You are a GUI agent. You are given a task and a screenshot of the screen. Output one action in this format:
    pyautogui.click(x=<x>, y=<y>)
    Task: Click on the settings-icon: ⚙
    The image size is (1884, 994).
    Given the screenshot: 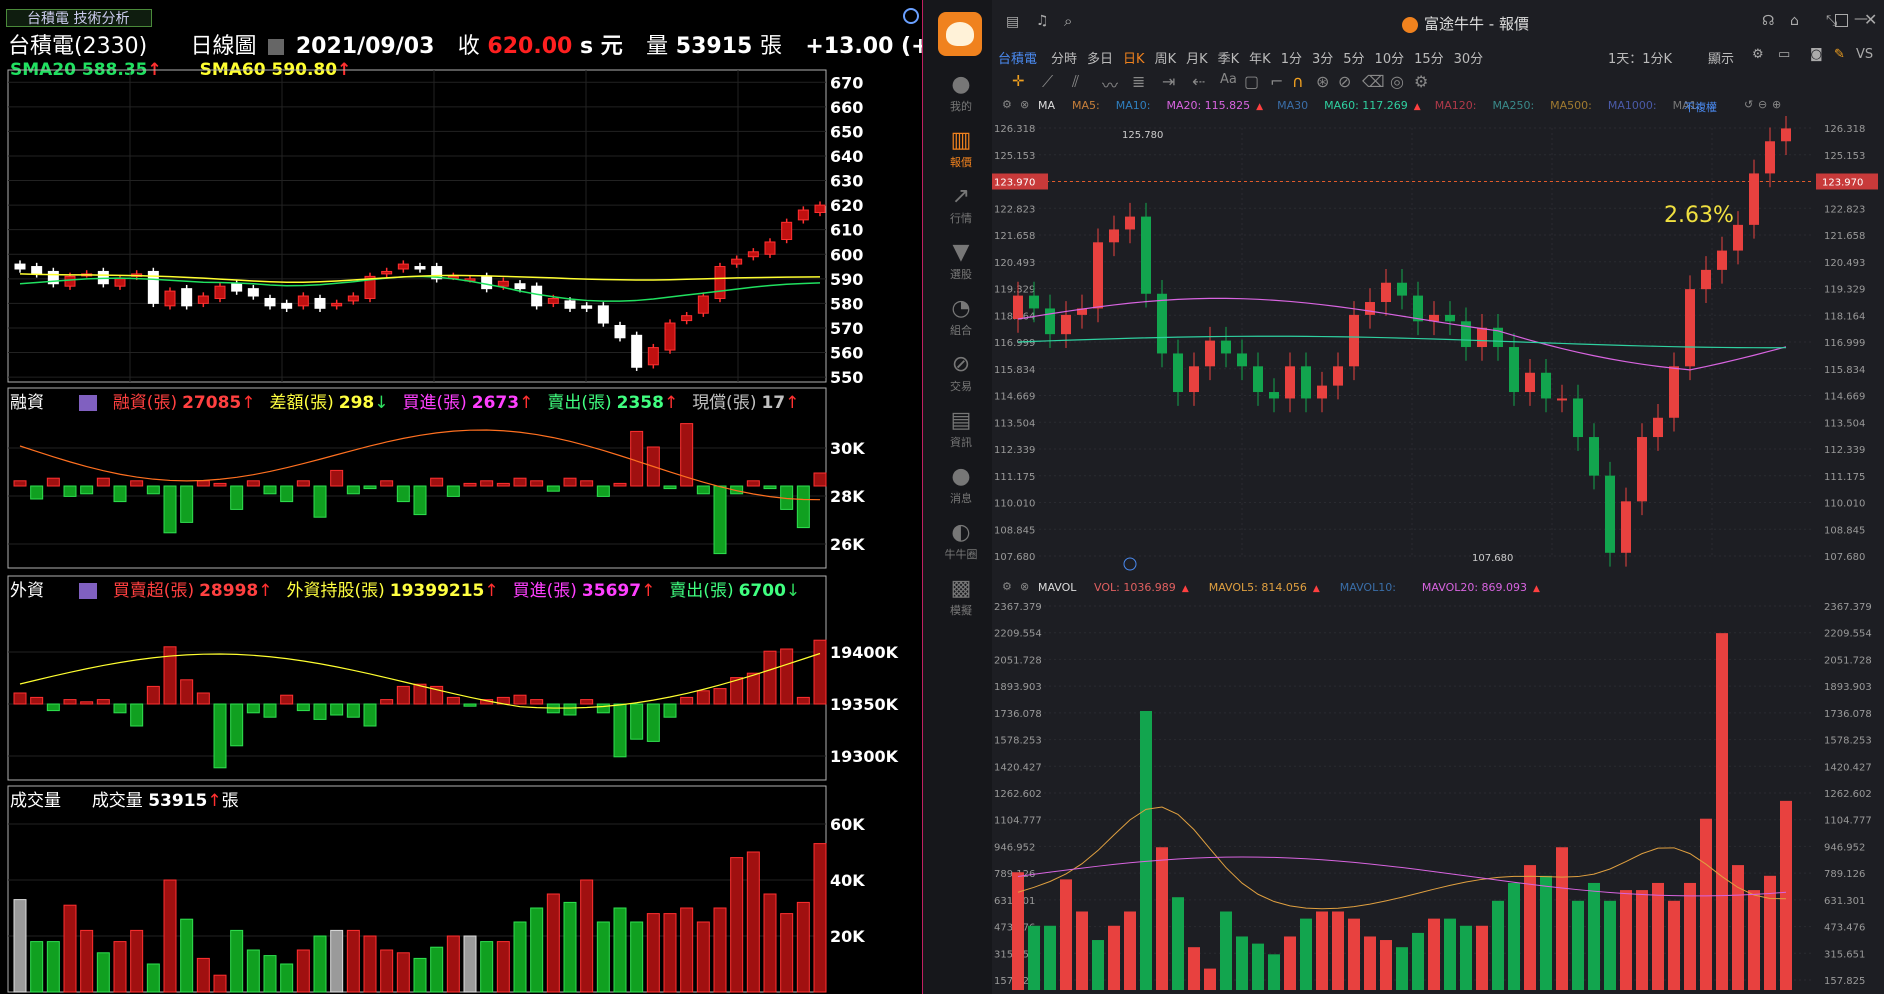 What is the action you would take?
    pyautogui.click(x=1758, y=54)
    